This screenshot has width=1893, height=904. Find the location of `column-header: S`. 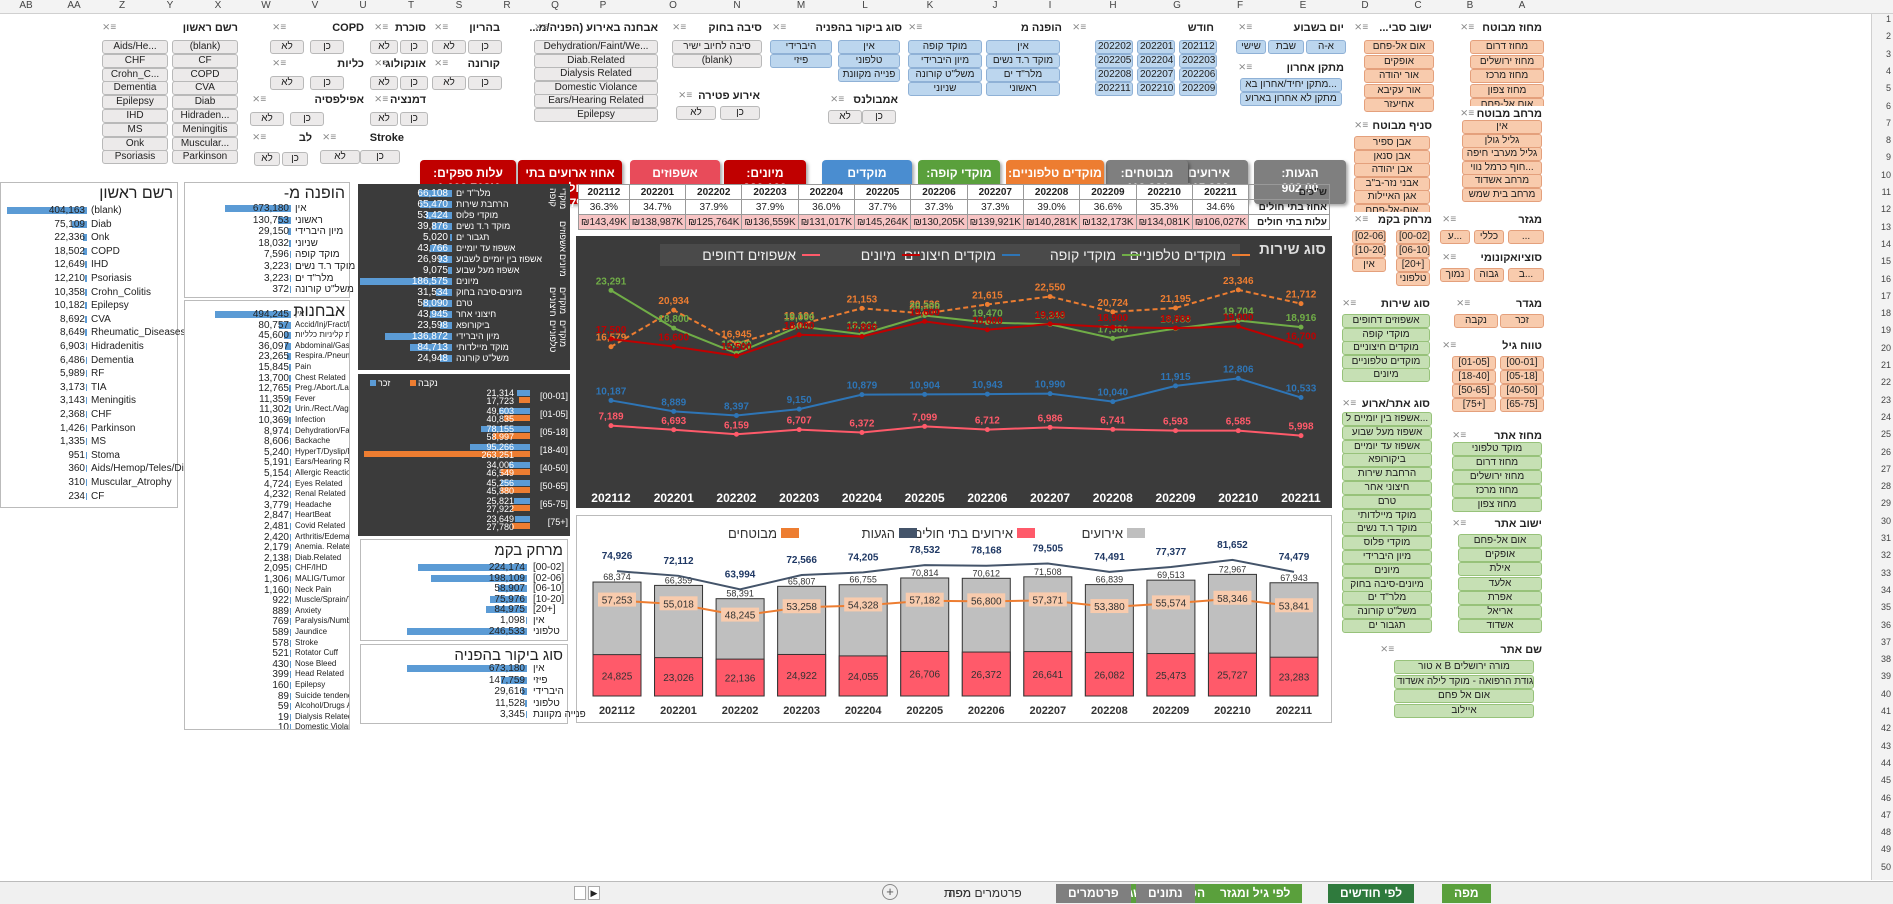

column-header: S is located at coordinates (459, 5).